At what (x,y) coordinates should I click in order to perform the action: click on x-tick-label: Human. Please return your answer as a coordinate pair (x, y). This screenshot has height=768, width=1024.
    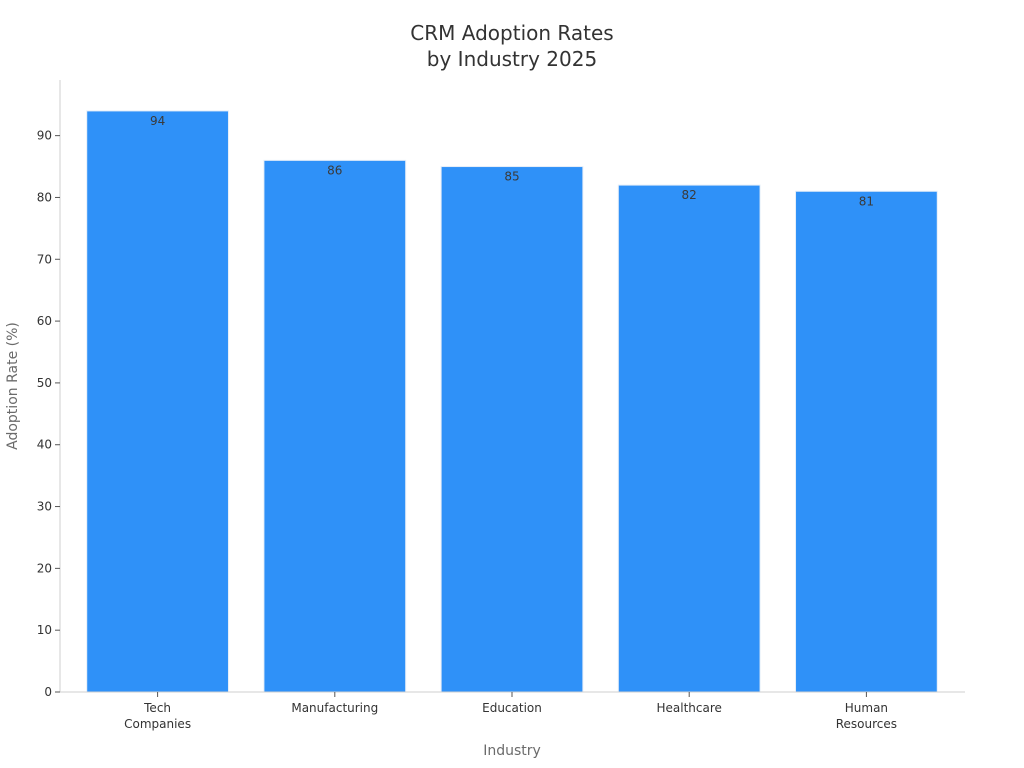
    Looking at the image, I should click on (866, 708).